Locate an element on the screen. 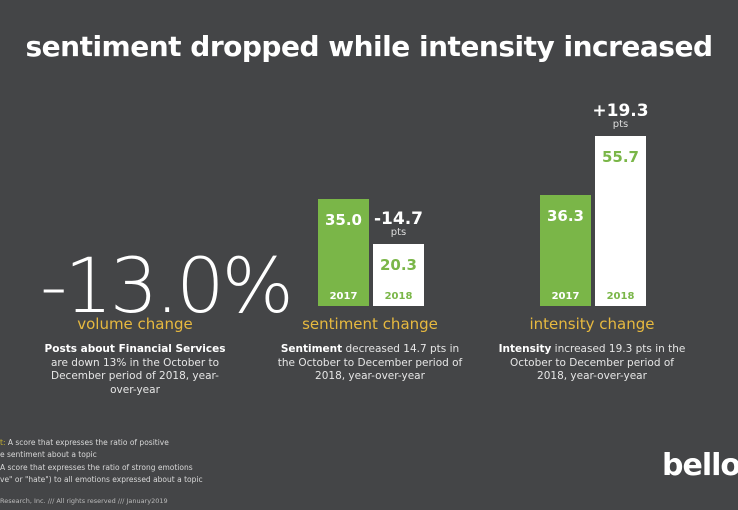 Image resolution: width=738 pixels, height=510 pixels. bar-intensity-2018: 55.7 2018 is located at coordinates (620, 221).